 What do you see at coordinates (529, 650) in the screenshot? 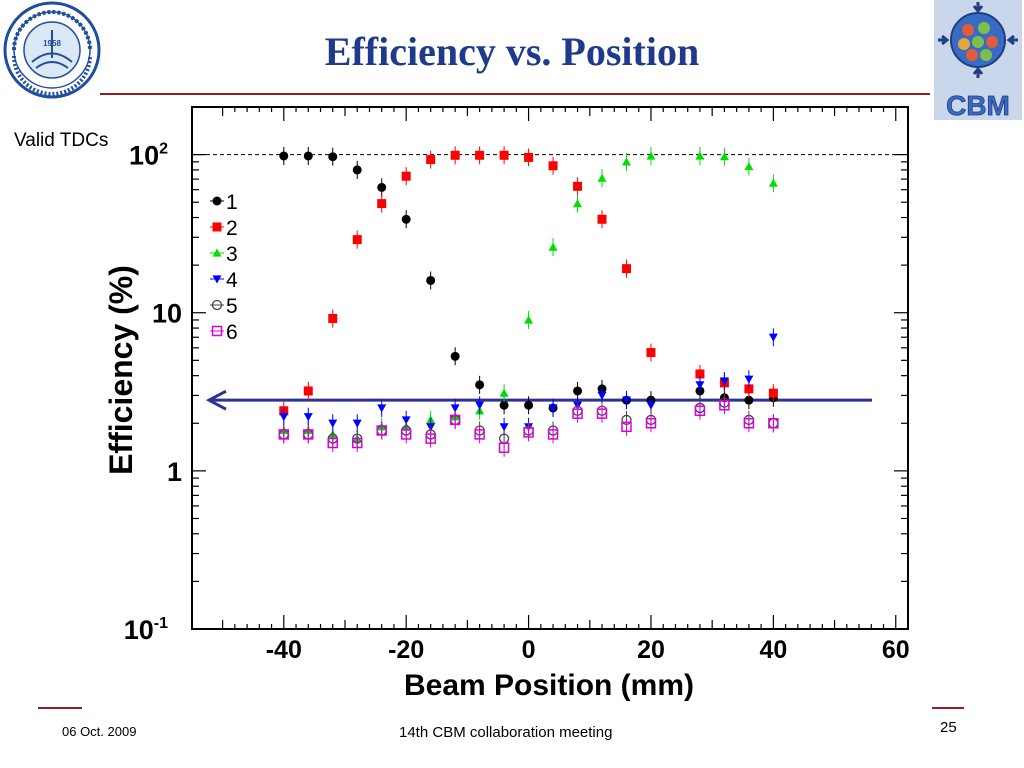
I see `x-tick-label: 0` at bounding box center [529, 650].